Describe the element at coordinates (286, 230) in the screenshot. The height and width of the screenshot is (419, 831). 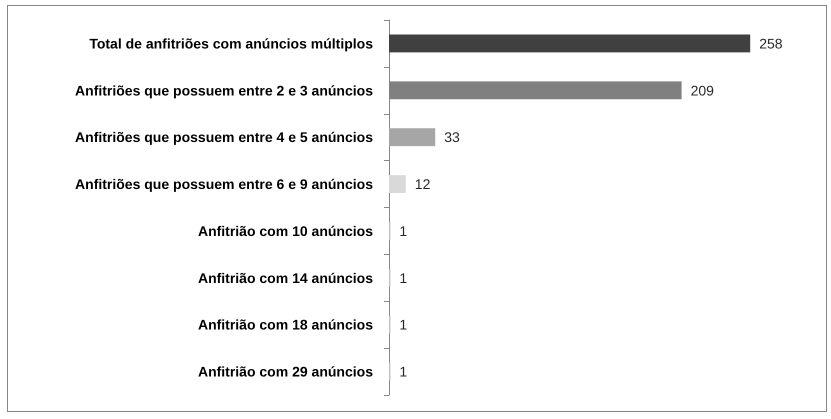
I see `y-tick-label: Anfitrião com 10 anúncios` at that location.